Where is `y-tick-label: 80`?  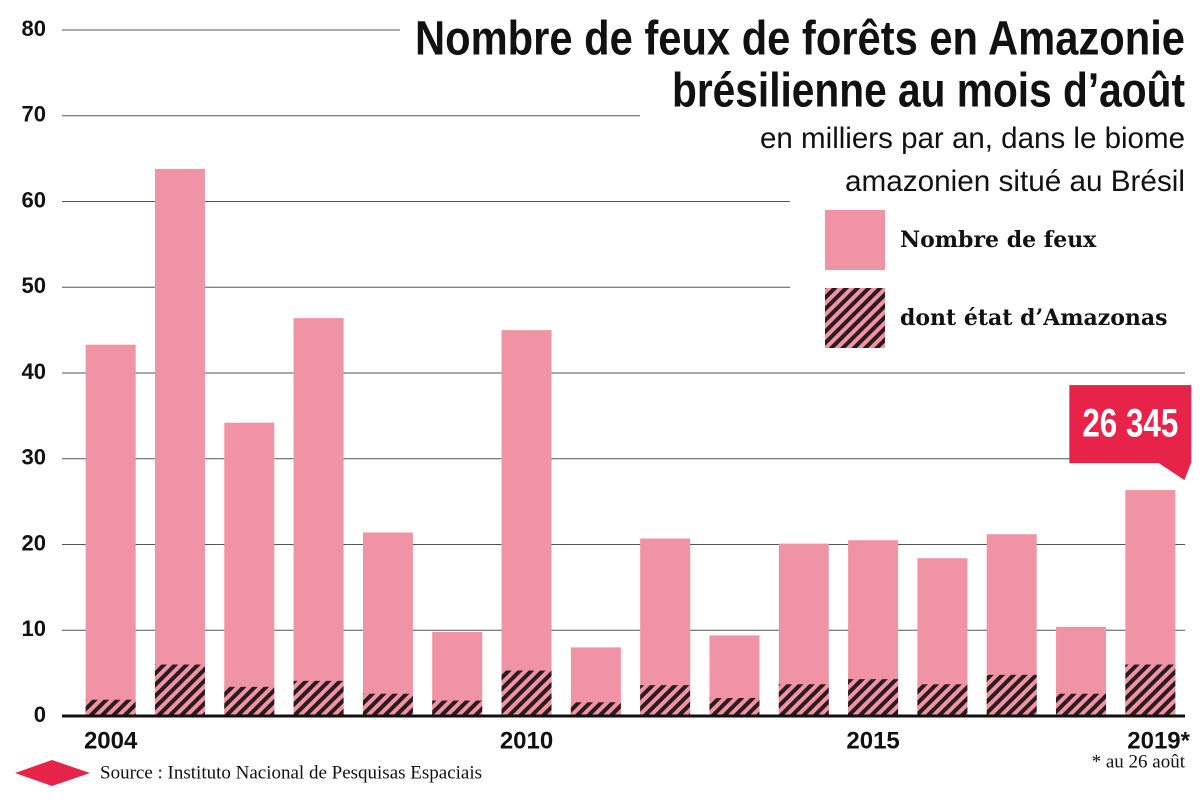
y-tick-label: 80 is located at coordinates (34, 28).